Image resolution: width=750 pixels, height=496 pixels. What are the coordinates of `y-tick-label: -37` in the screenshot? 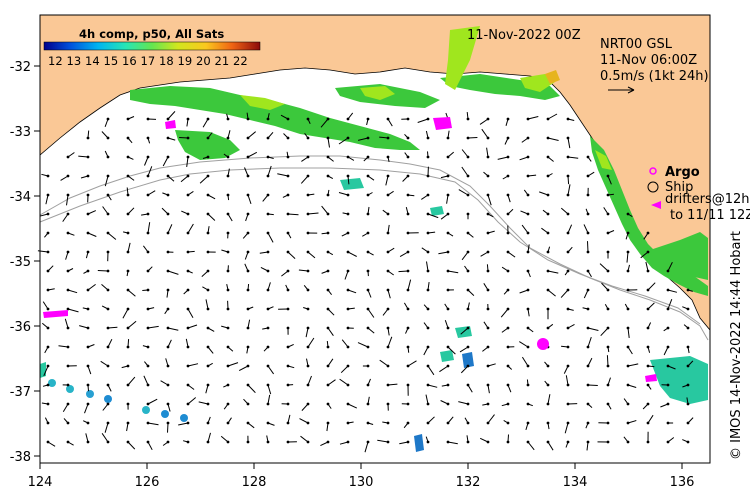 It's located at (20, 392).